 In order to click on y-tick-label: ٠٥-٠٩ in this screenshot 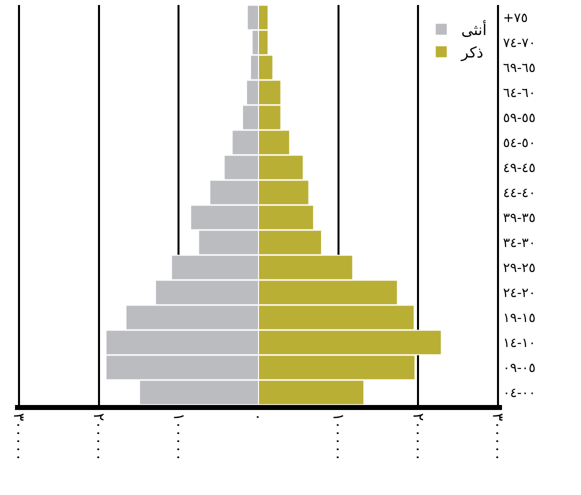, I will do `click(519, 368)`.